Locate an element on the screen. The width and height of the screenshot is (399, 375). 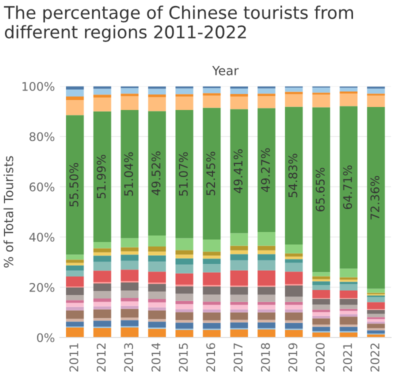
data-label: 72.36% is located at coordinates (375, 198).